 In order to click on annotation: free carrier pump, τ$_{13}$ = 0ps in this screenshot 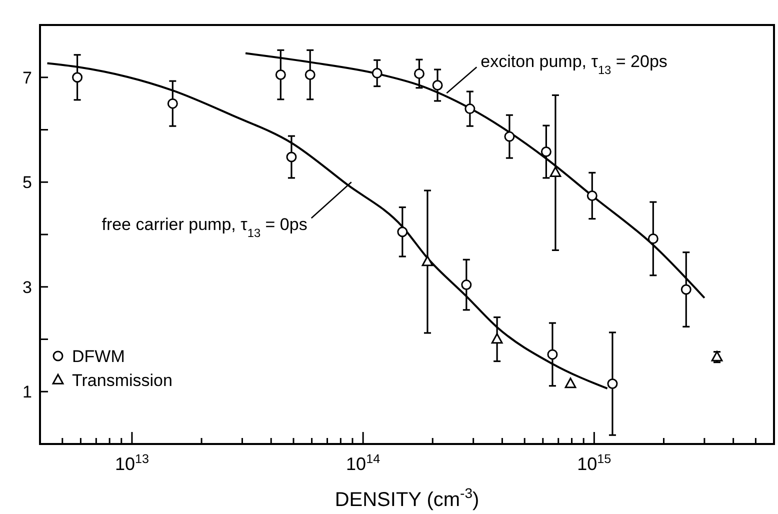, I will do `click(205, 227)`.